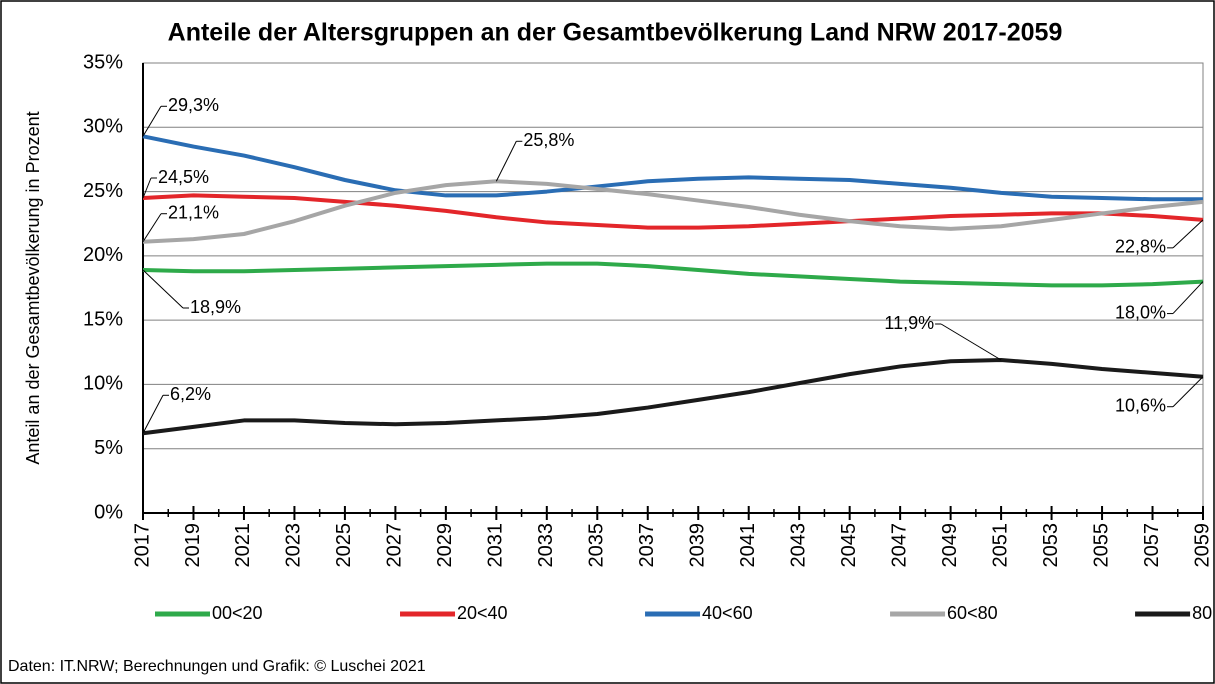 The height and width of the screenshot is (684, 1215). I want to click on x-tick-label: 2023, so click(294, 545).